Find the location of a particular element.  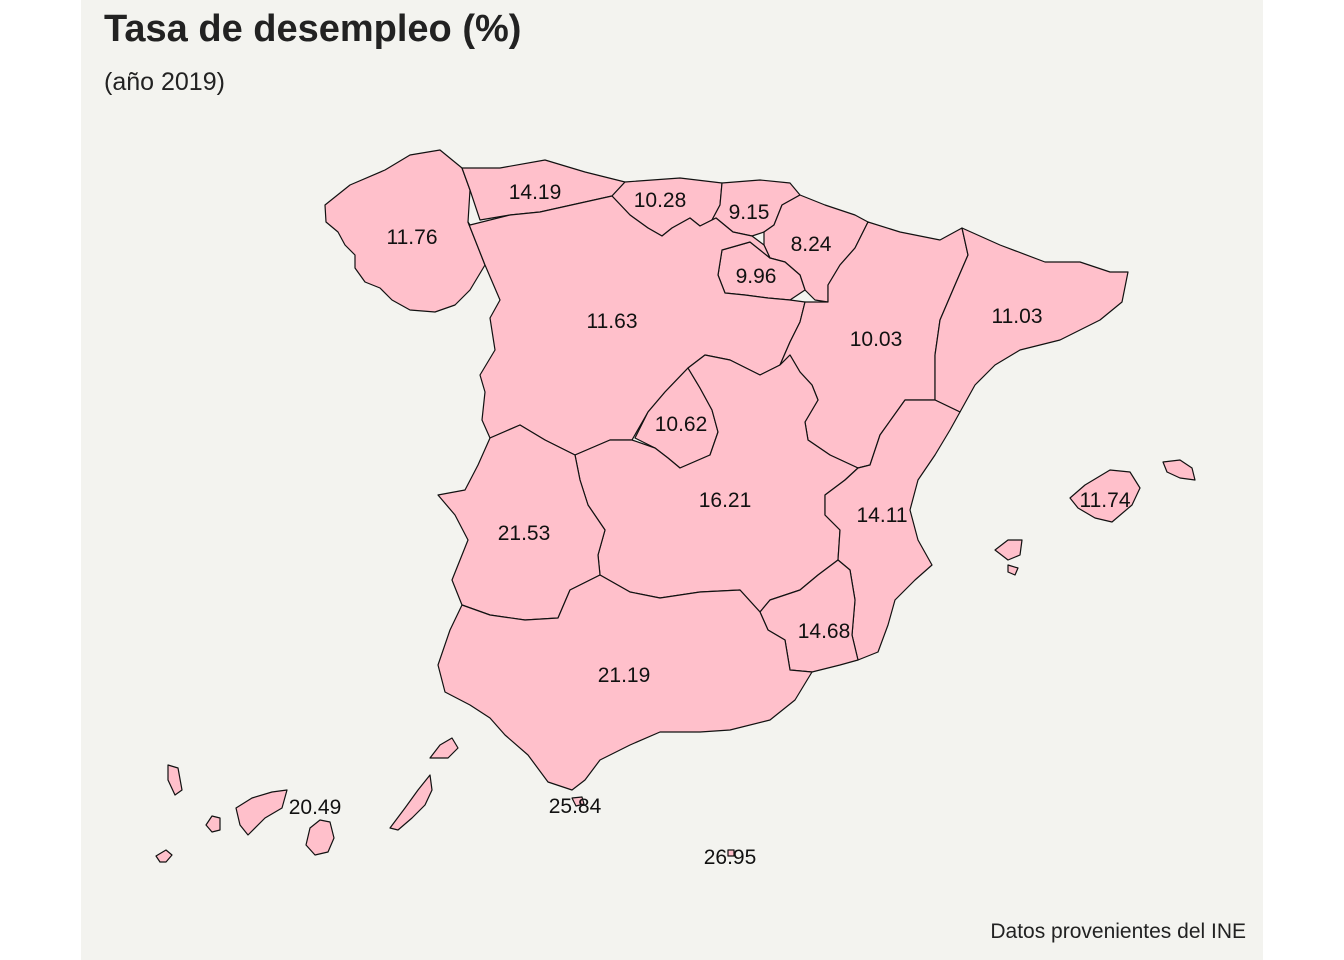

region-navarra is located at coordinates (816, 248).